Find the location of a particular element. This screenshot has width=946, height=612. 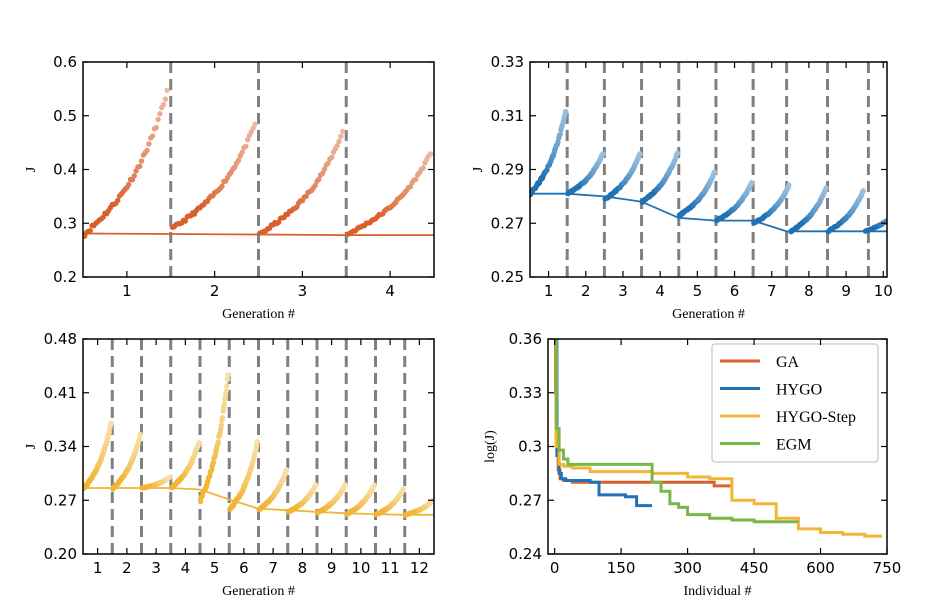

y-tick-label: 0.48 is located at coordinates (60, 339).